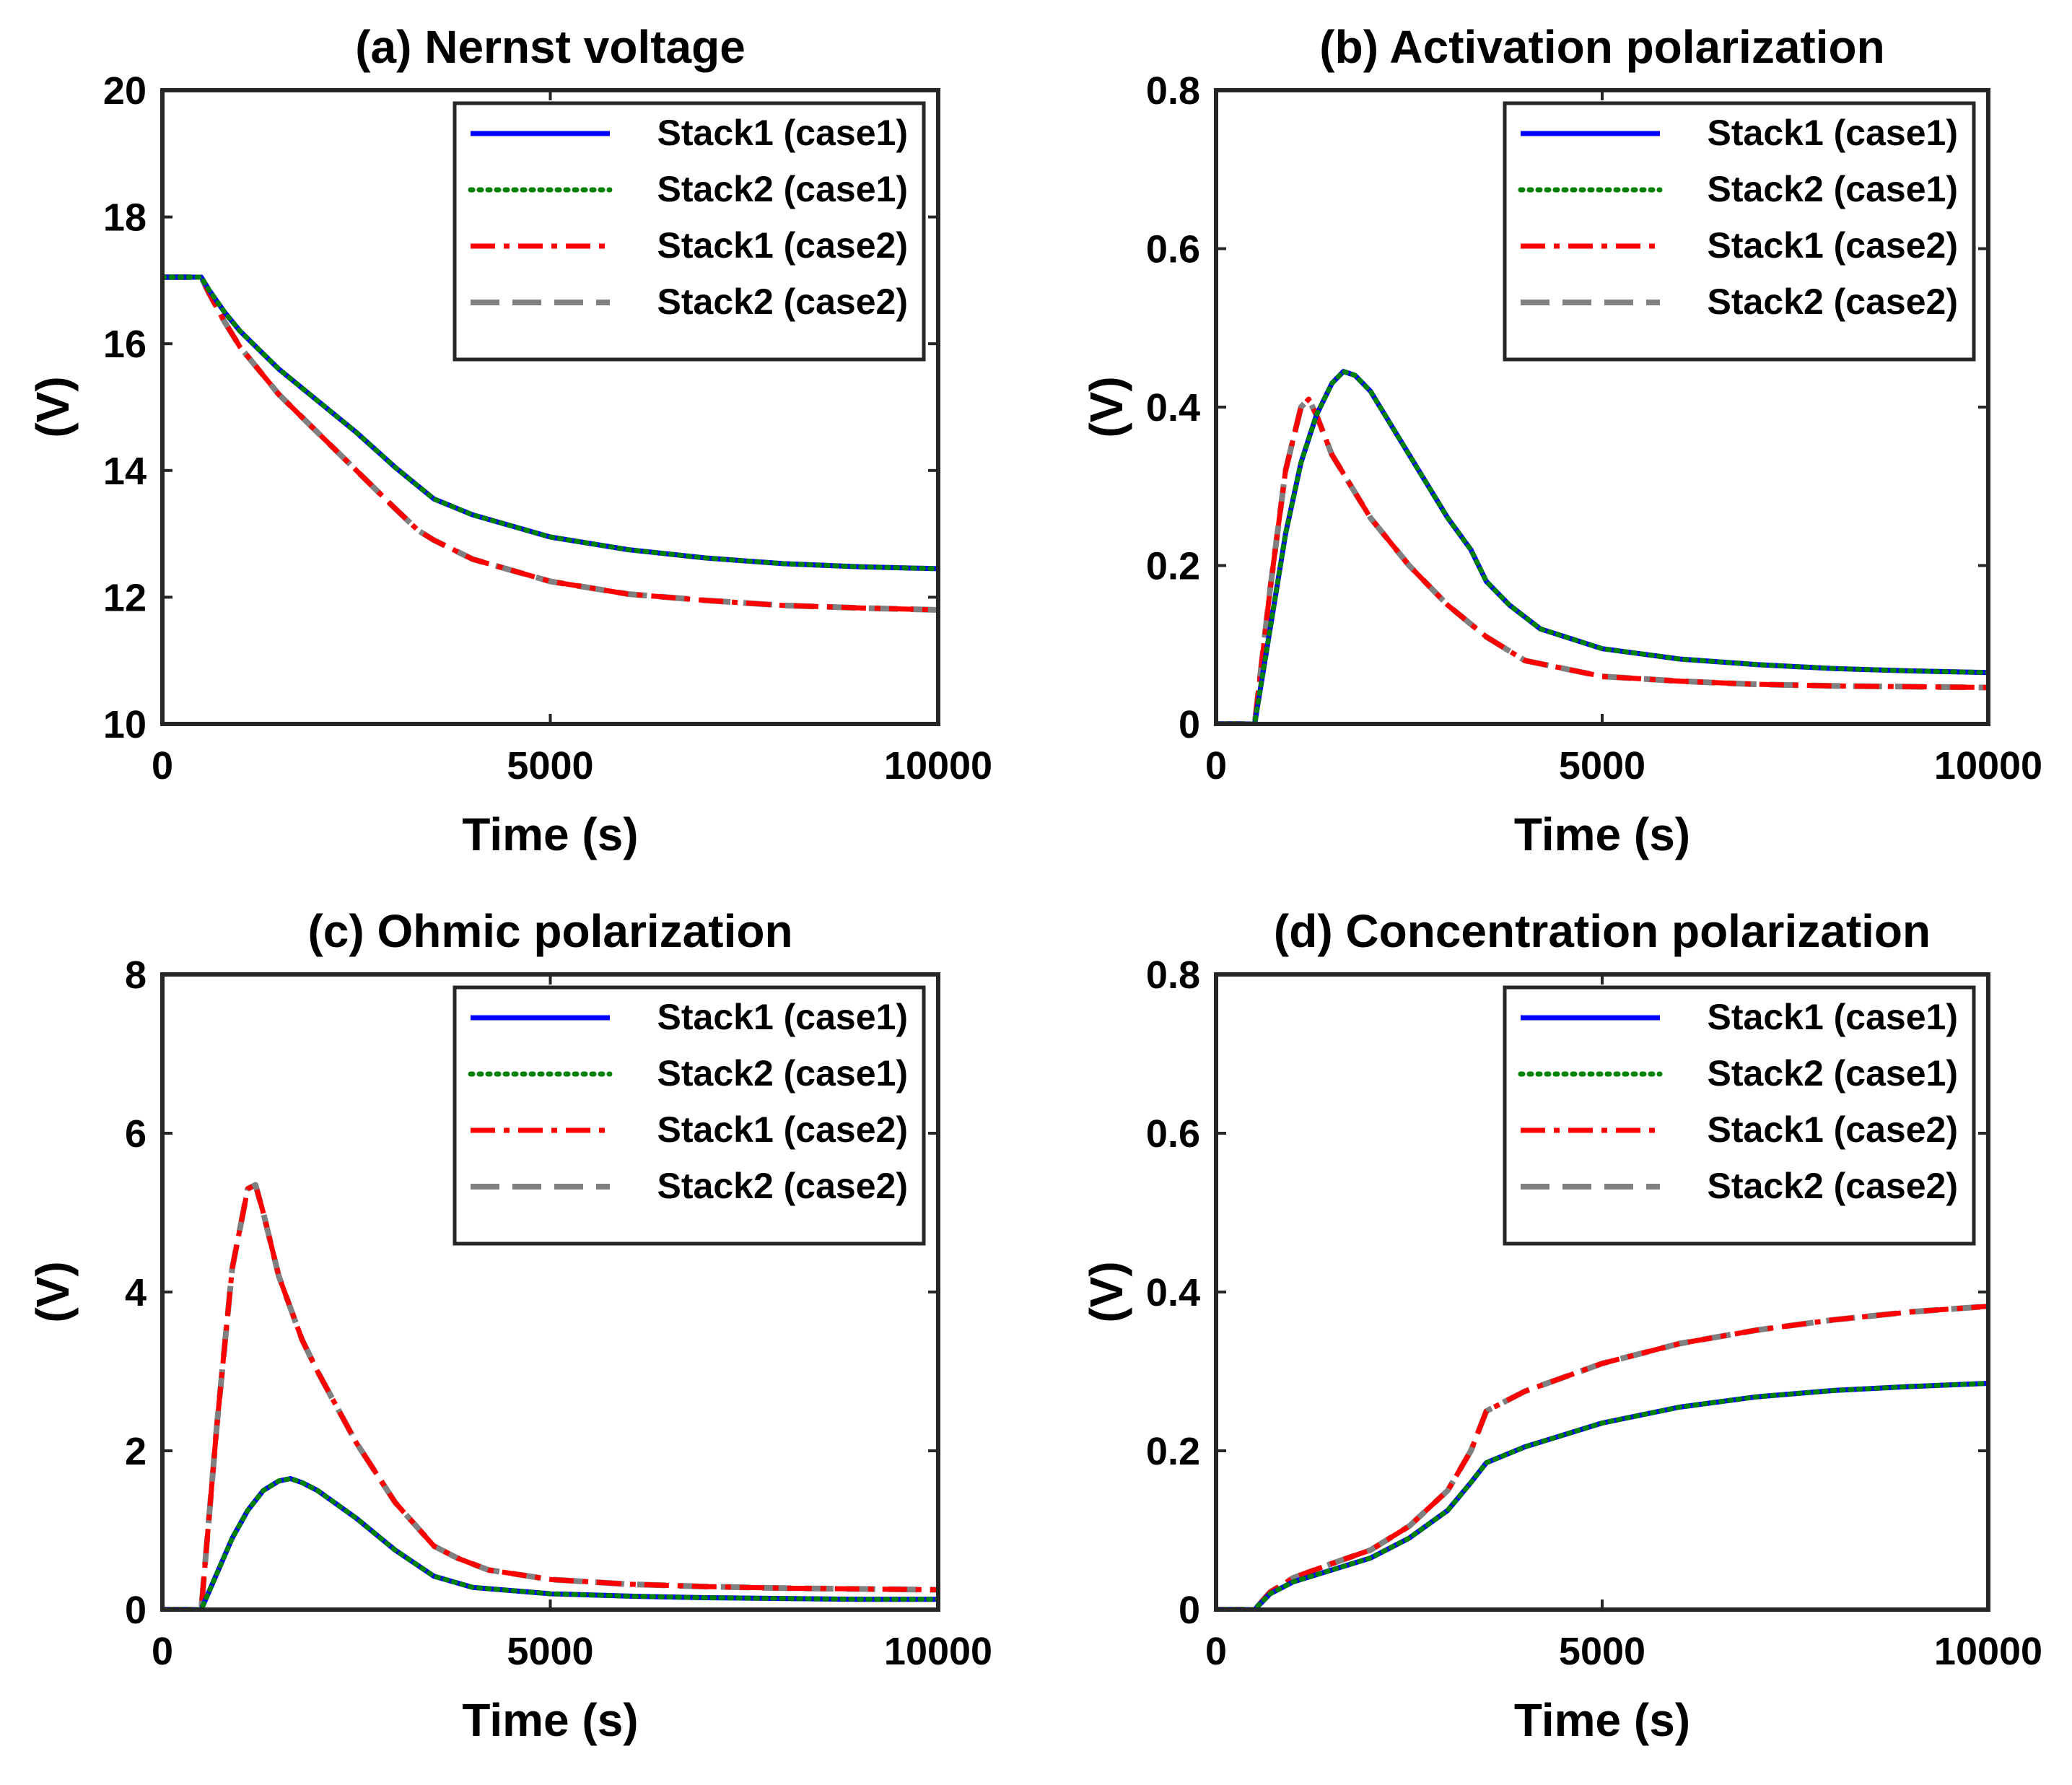 Image resolution: width=2072 pixels, height=1785 pixels. What do you see at coordinates (1603, 931) in the screenshot?
I see `chart-title: (d) Concentration polarization` at bounding box center [1603, 931].